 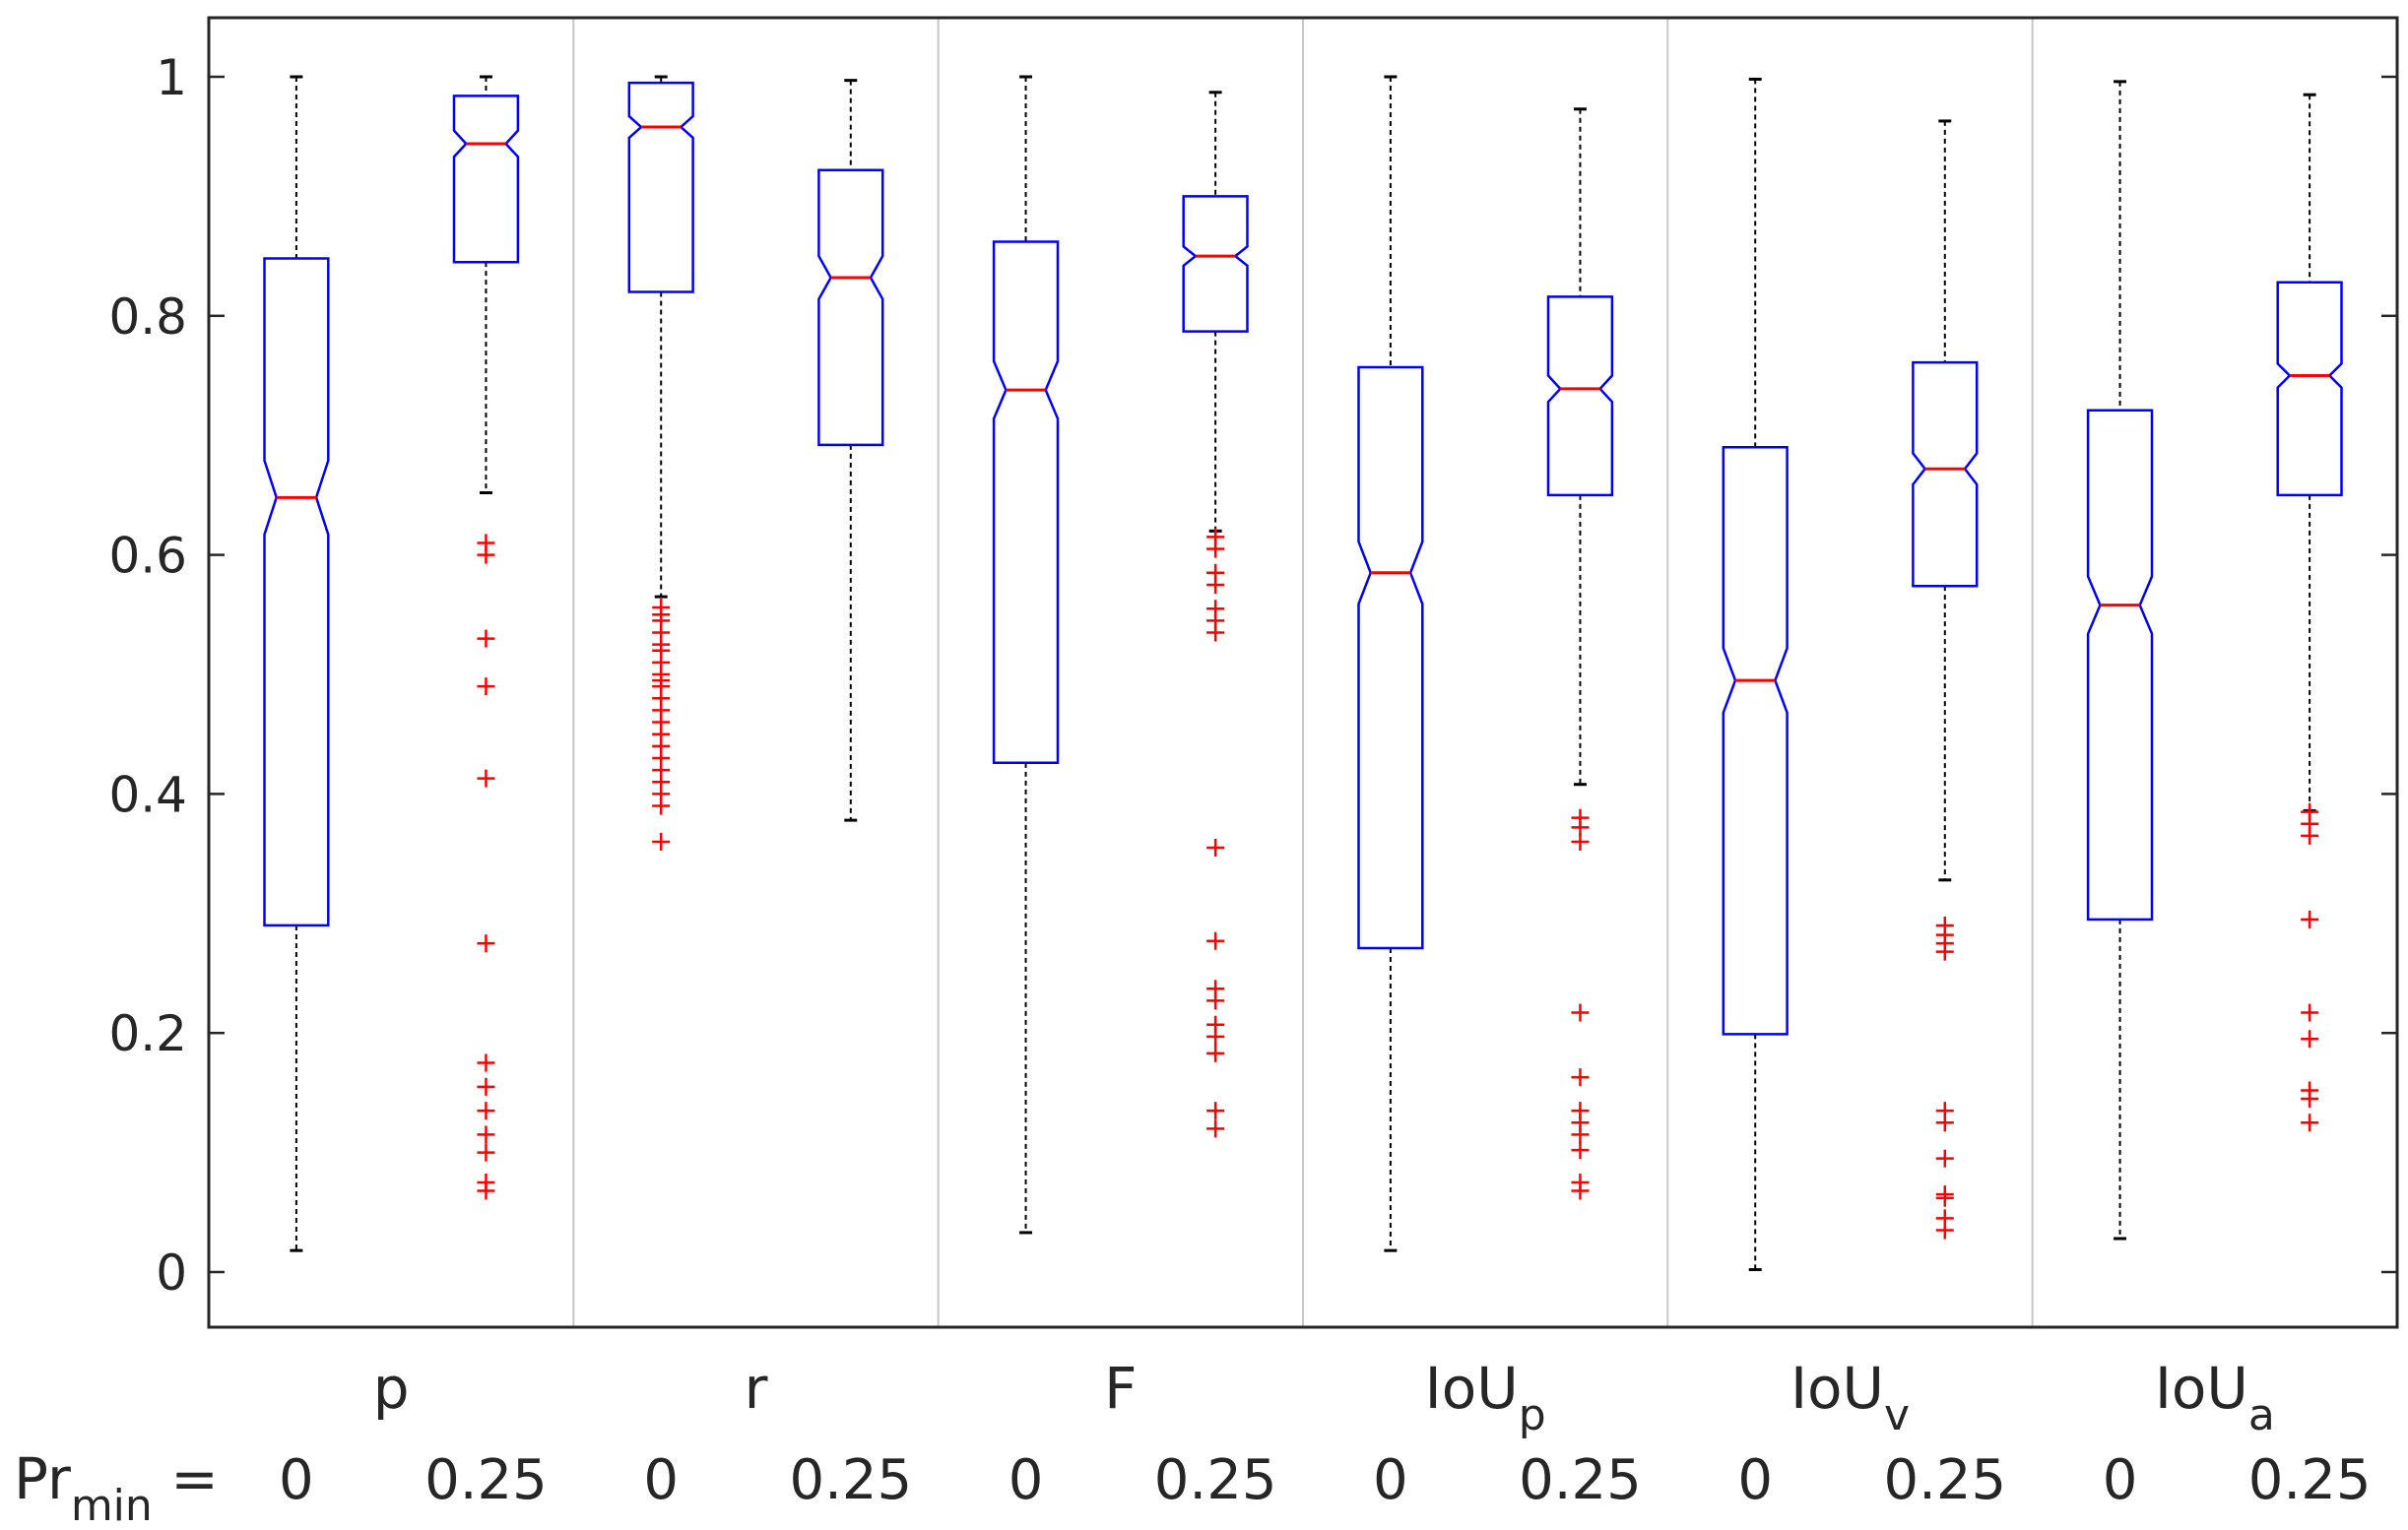 What do you see at coordinates (148, 556) in the screenshot?
I see `y-tick-label: 0.6` at bounding box center [148, 556].